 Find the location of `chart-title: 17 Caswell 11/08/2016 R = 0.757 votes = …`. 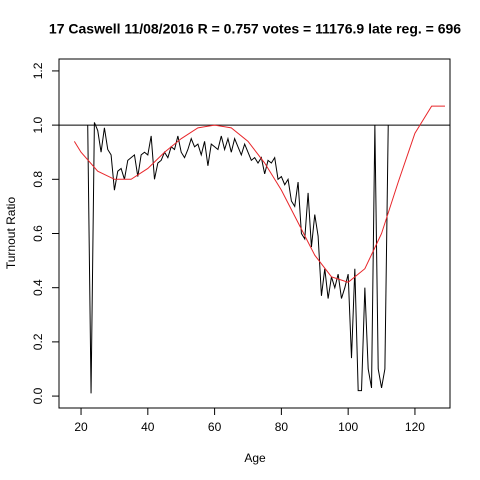

chart-title: 17 Caswell 11/08/2016 R = 0.757 votes = … is located at coordinates (255, 29).